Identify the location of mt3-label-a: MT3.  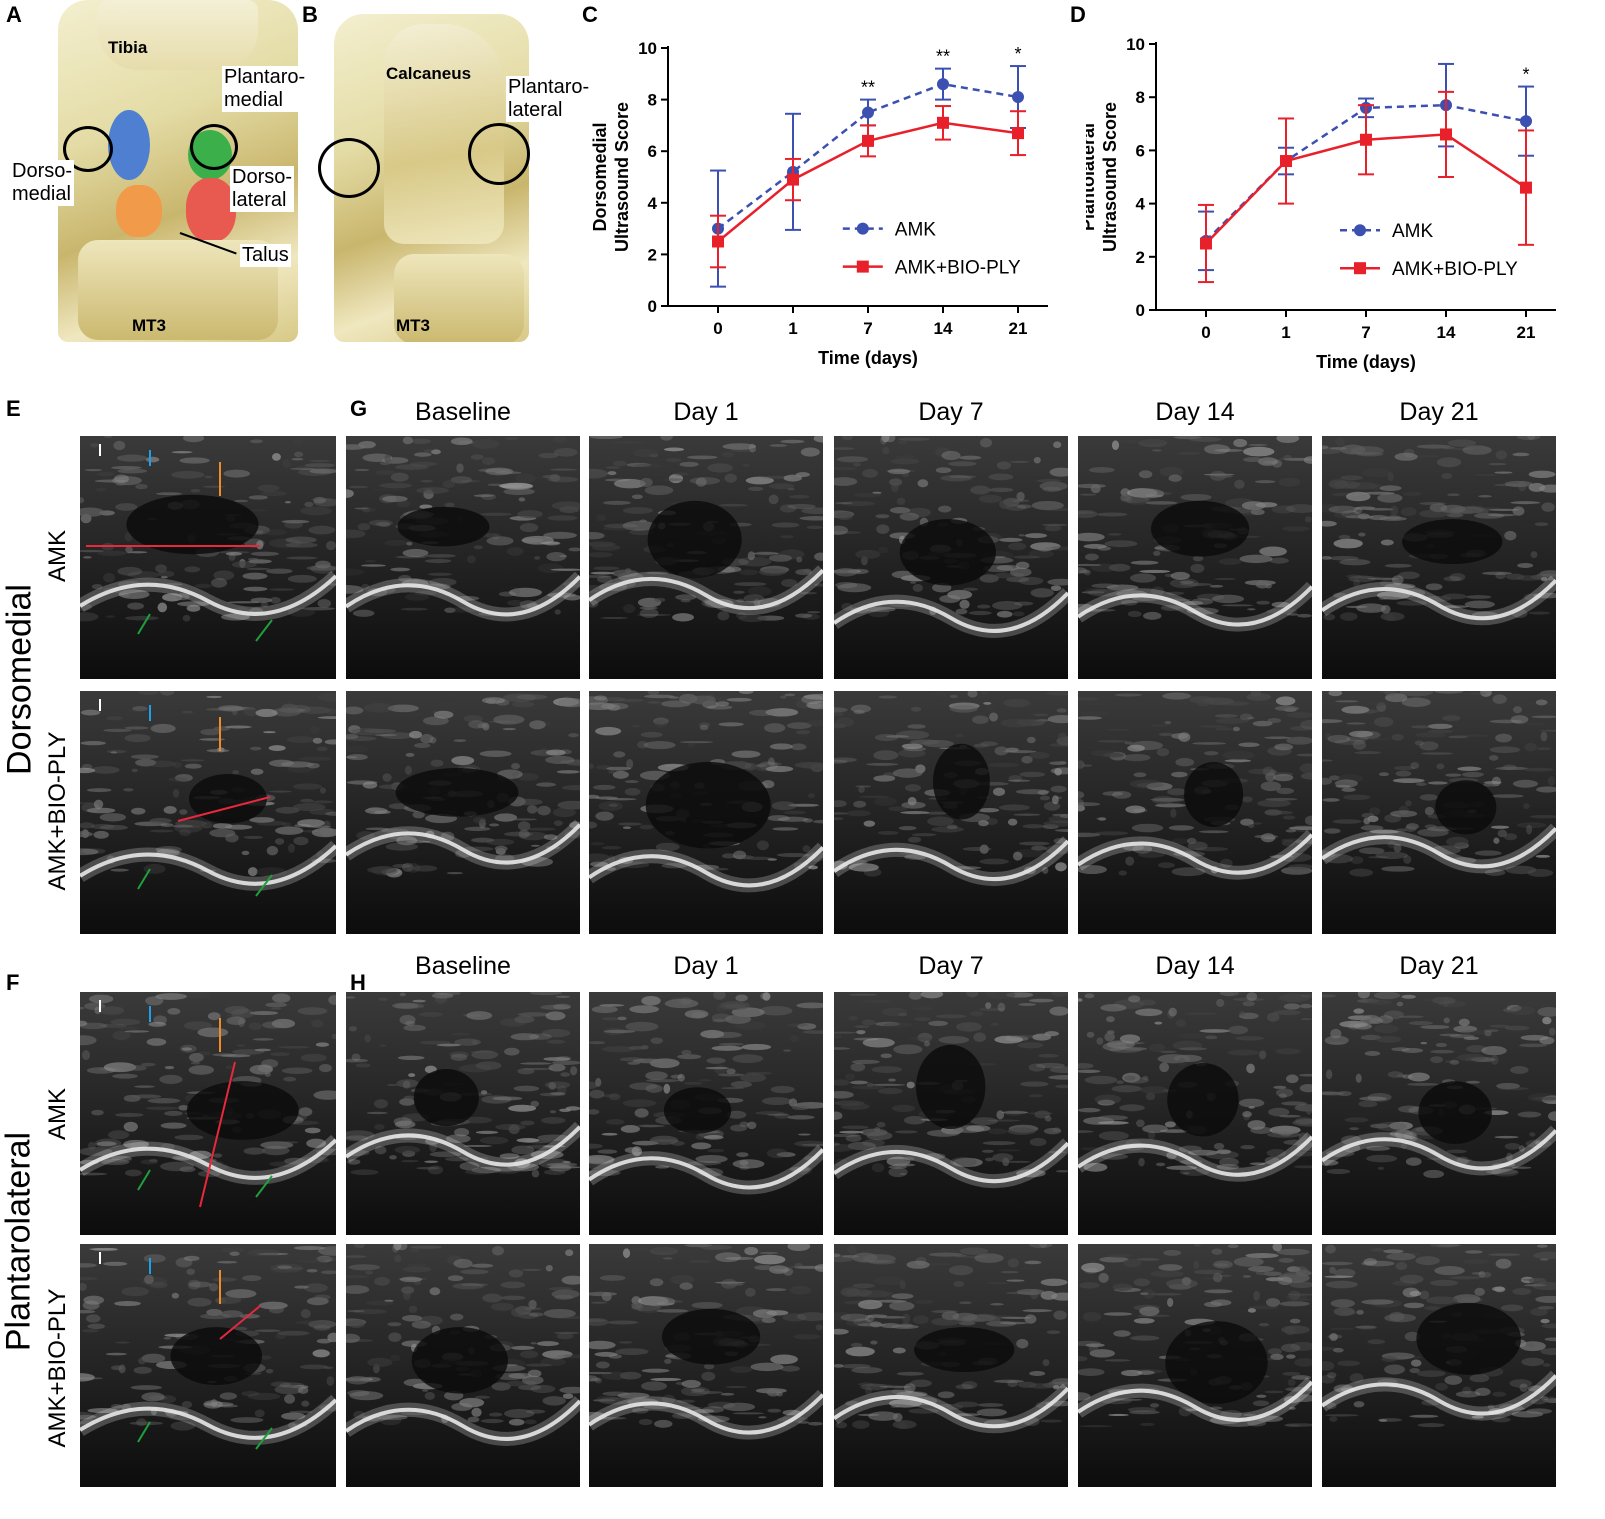
(149, 325).